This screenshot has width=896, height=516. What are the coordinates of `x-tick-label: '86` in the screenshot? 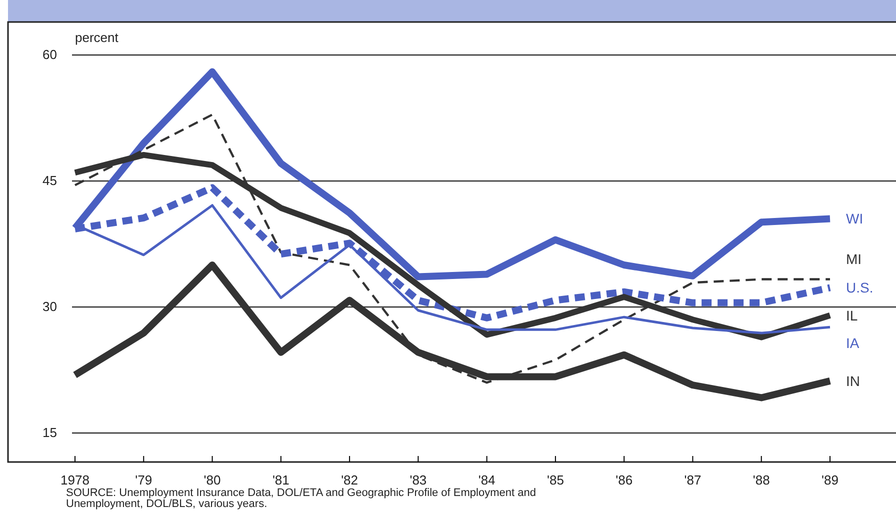 It's located at (624, 480).